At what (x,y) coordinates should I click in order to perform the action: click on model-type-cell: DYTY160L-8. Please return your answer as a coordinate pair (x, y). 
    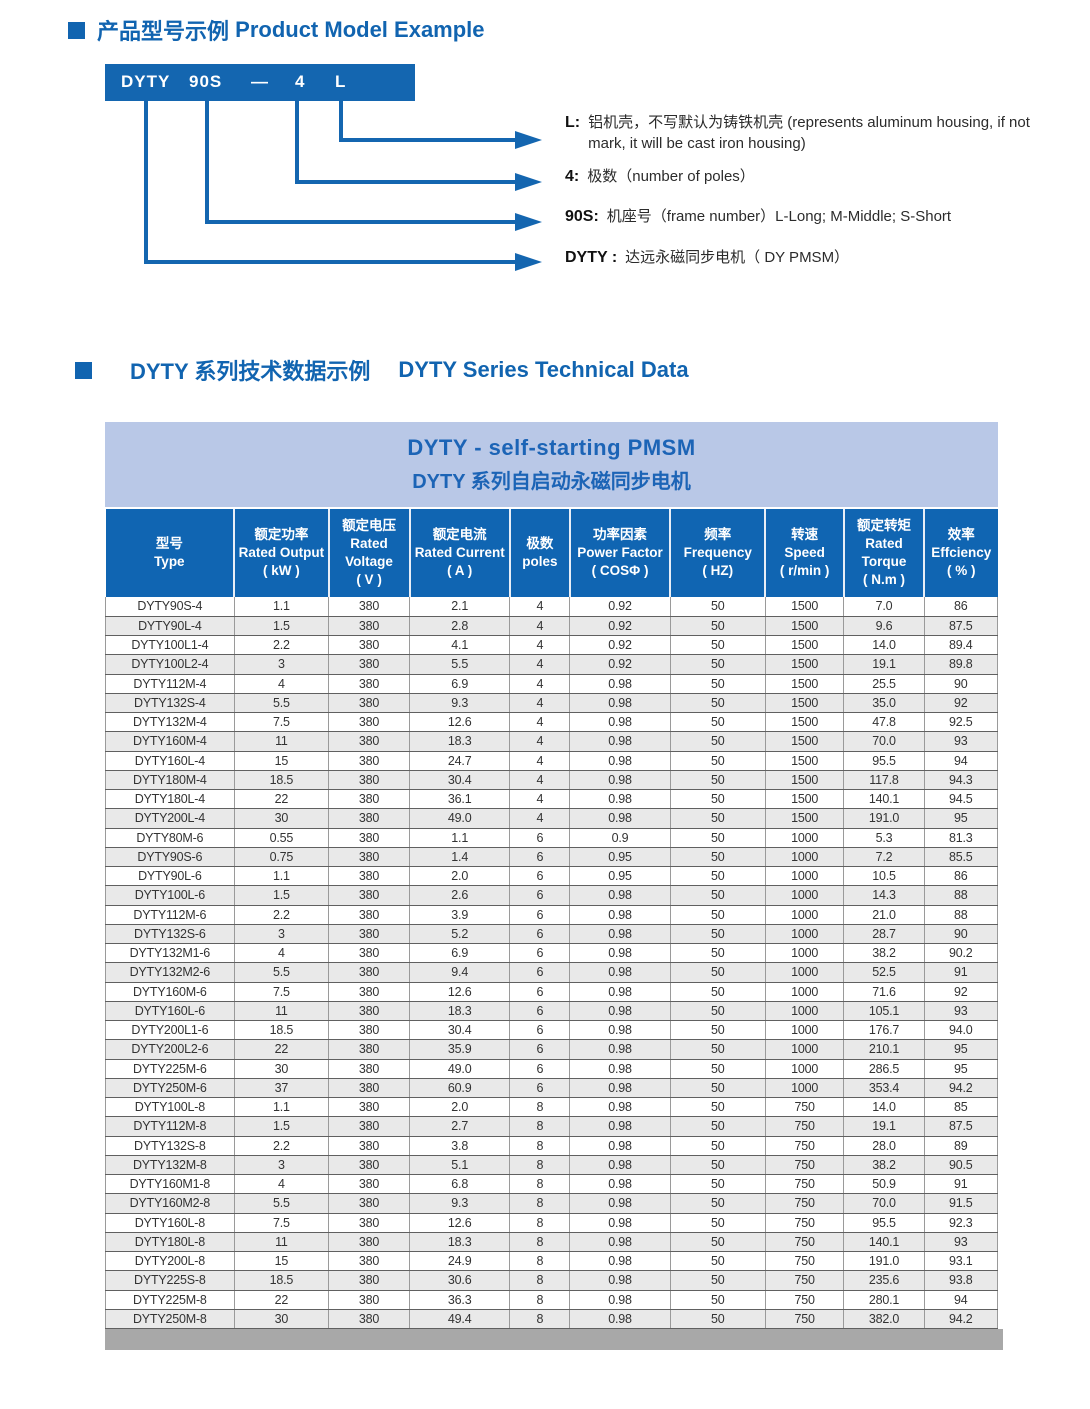
    Looking at the image, I should click on (170, 1223).